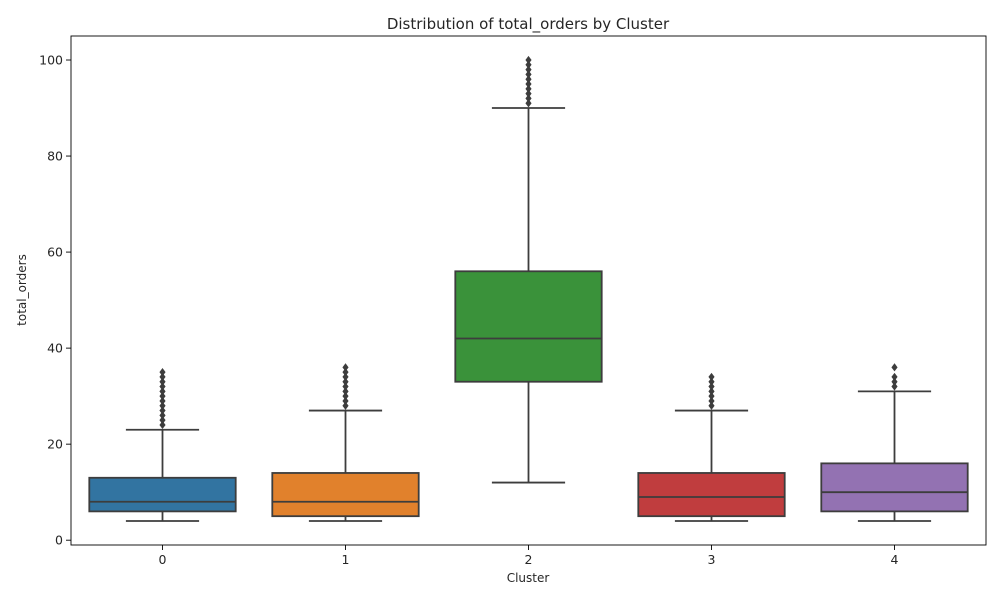  Describe the element at coordinates (163, 559) in the screenshot. I see `x-tick-label: 0` at that location.